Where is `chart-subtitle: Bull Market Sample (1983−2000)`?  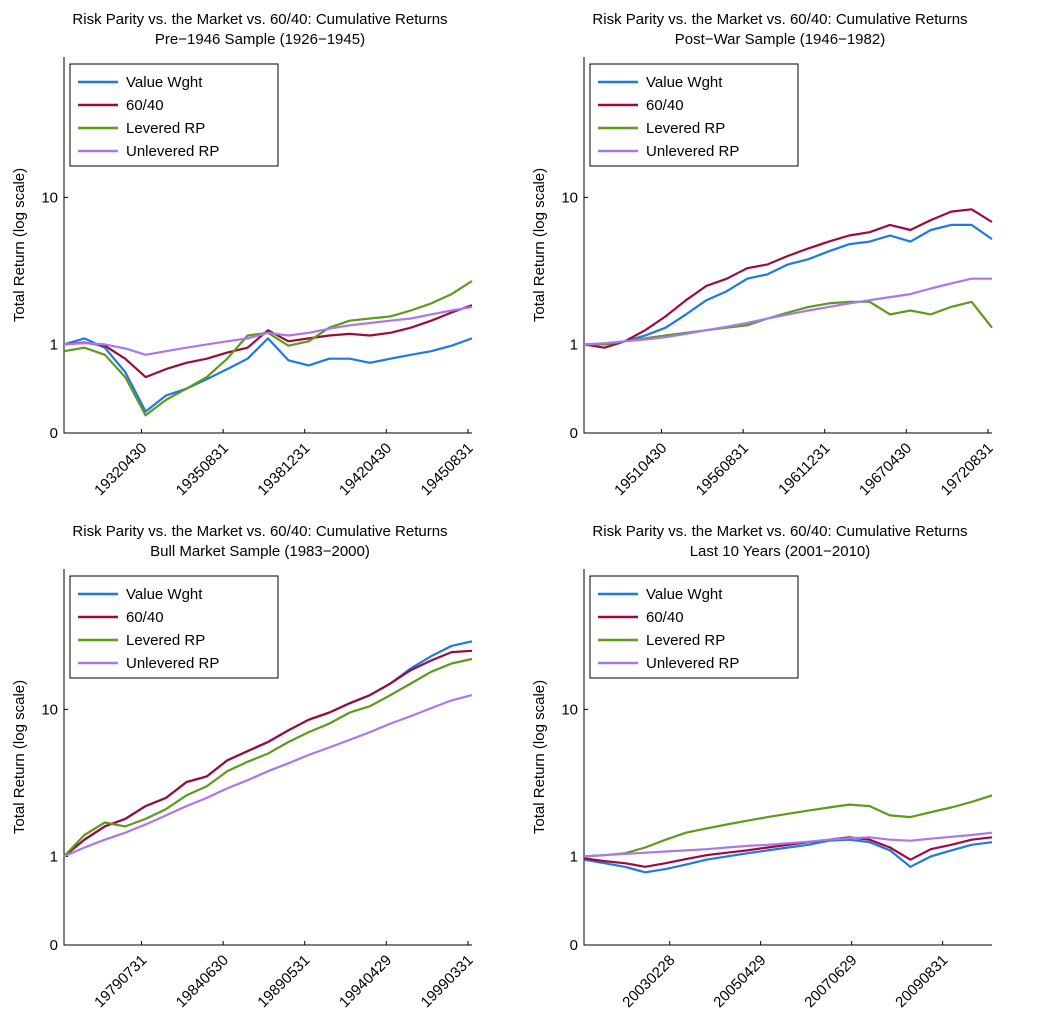
chart-subtitle: Bull Market Sample (1983−2000) is located at coordinates (260, 551).